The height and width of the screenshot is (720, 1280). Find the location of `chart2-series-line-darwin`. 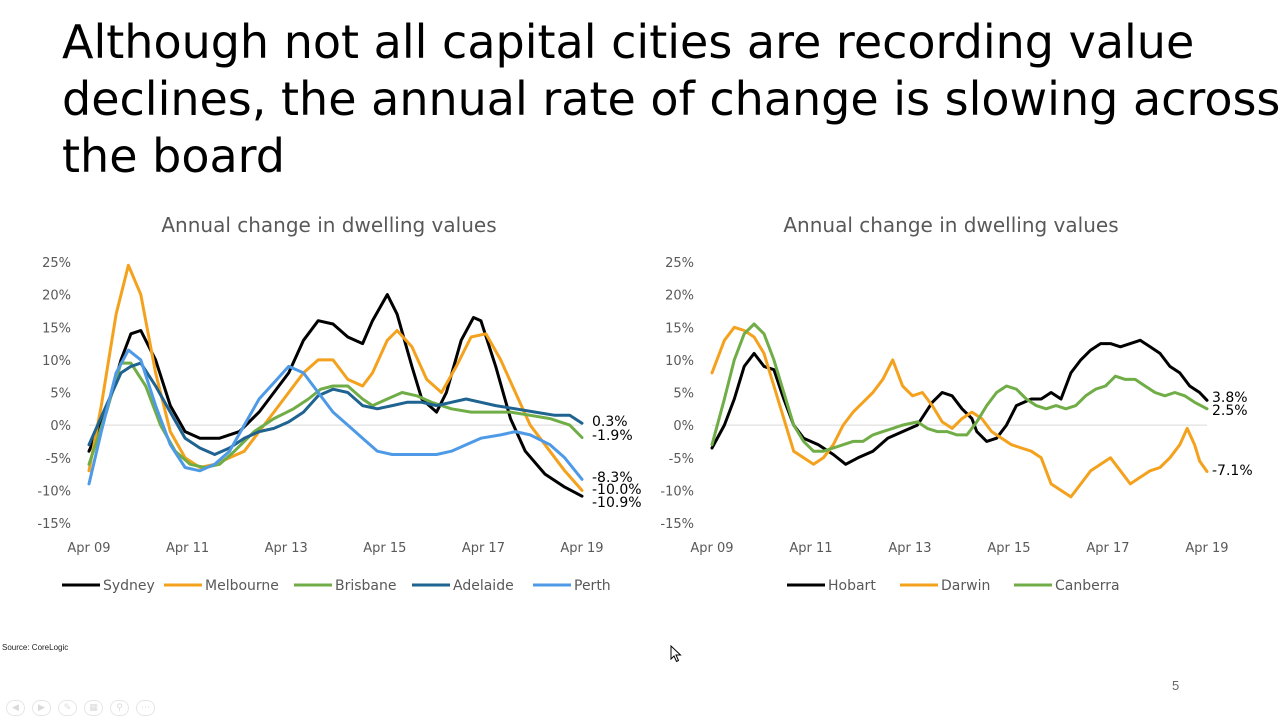

chart2-series-line-darwin is located at coordinates (959, 412).